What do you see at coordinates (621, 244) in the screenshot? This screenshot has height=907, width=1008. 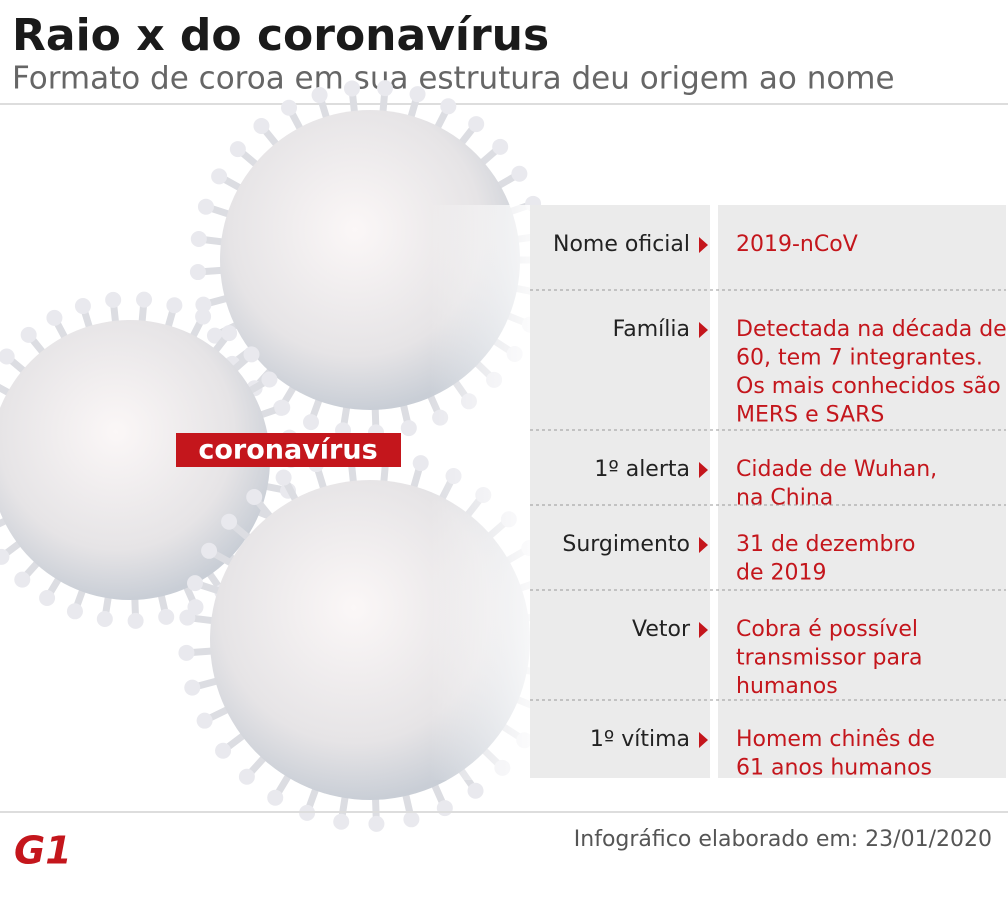 I see `row-label: Nome oficial` at bounding box center [621, 244].